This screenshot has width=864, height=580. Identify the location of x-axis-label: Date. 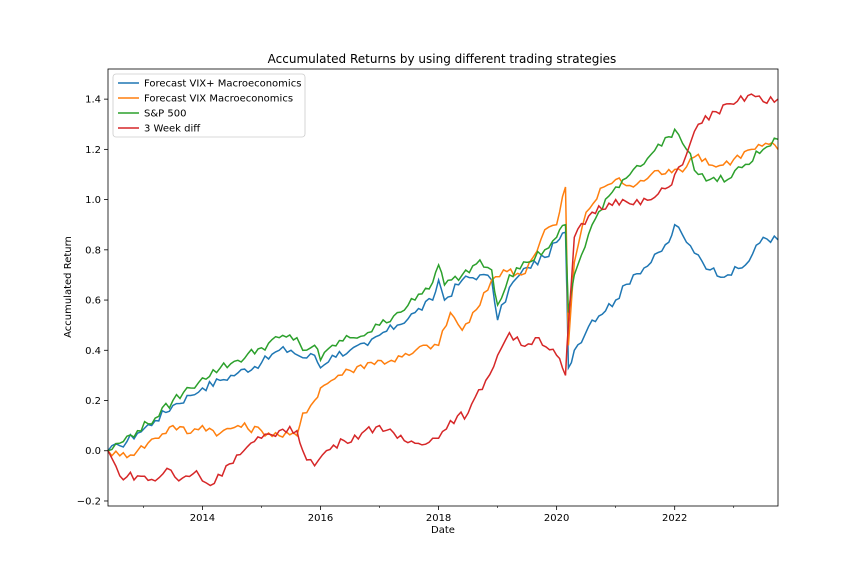
(443, 530).